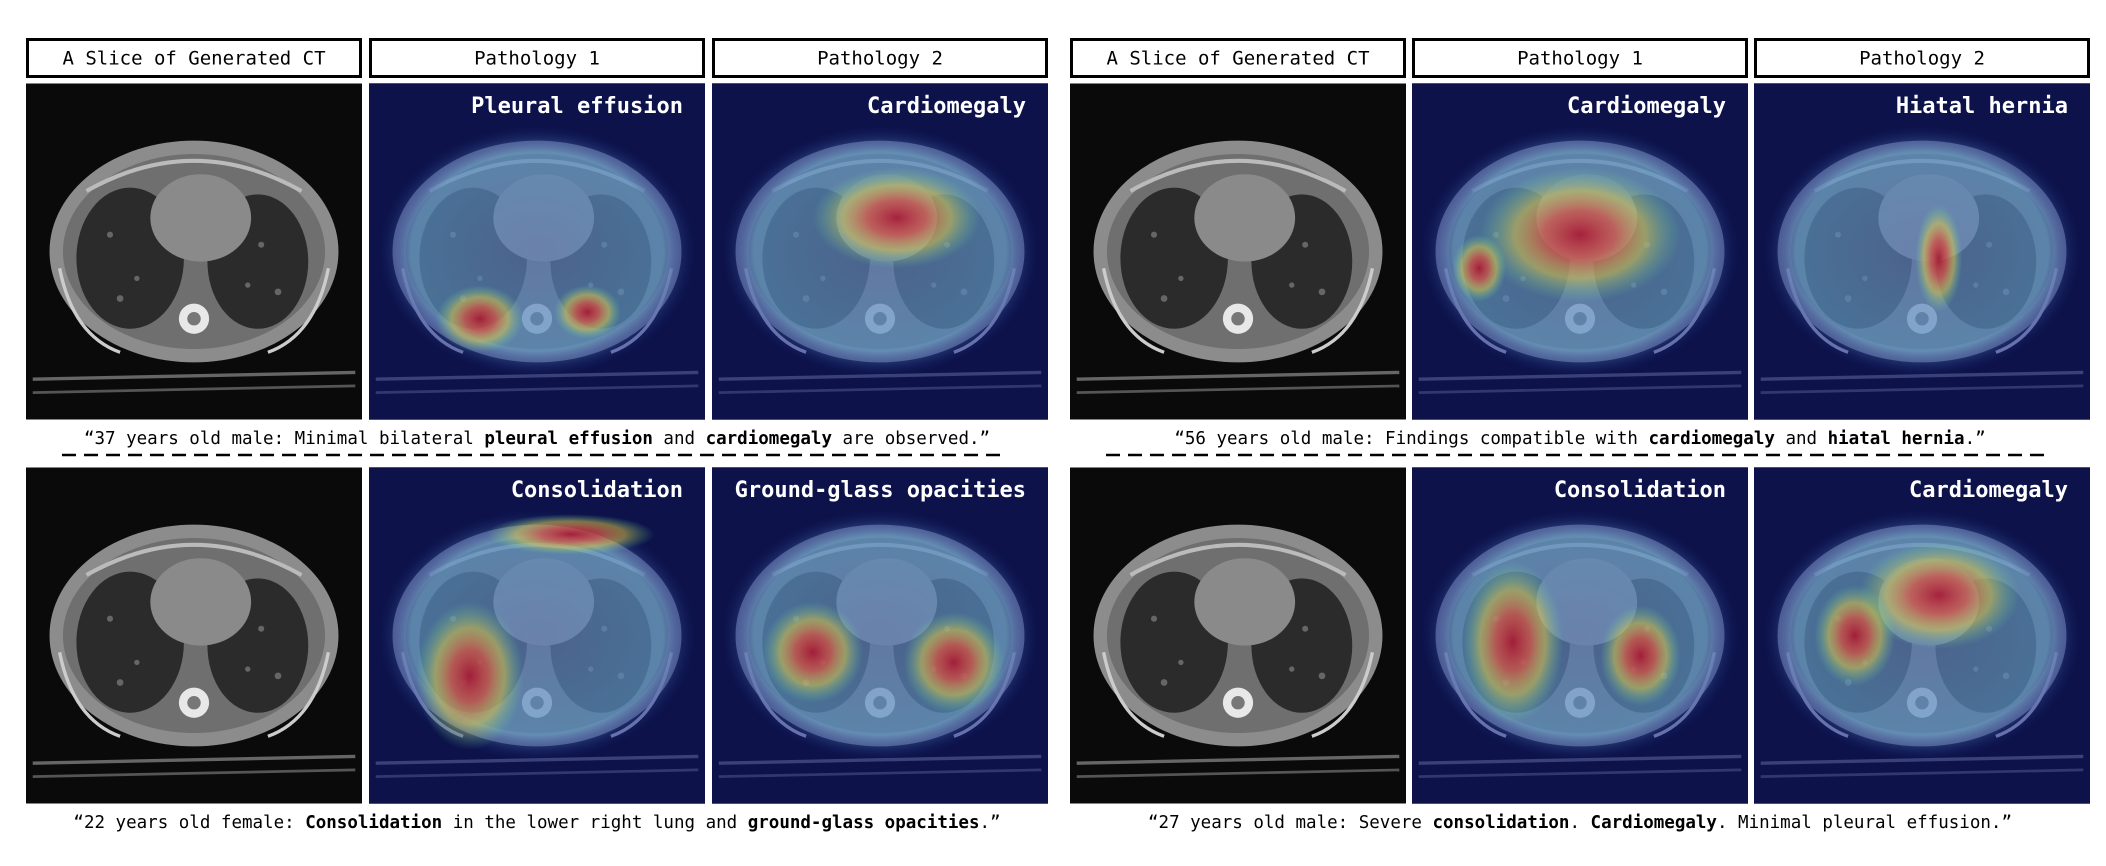  Describe the element at coordinates (284, 439) in the screenshot. I see `caption-segment: “37 years old male: Minimal bilateral` at that location.